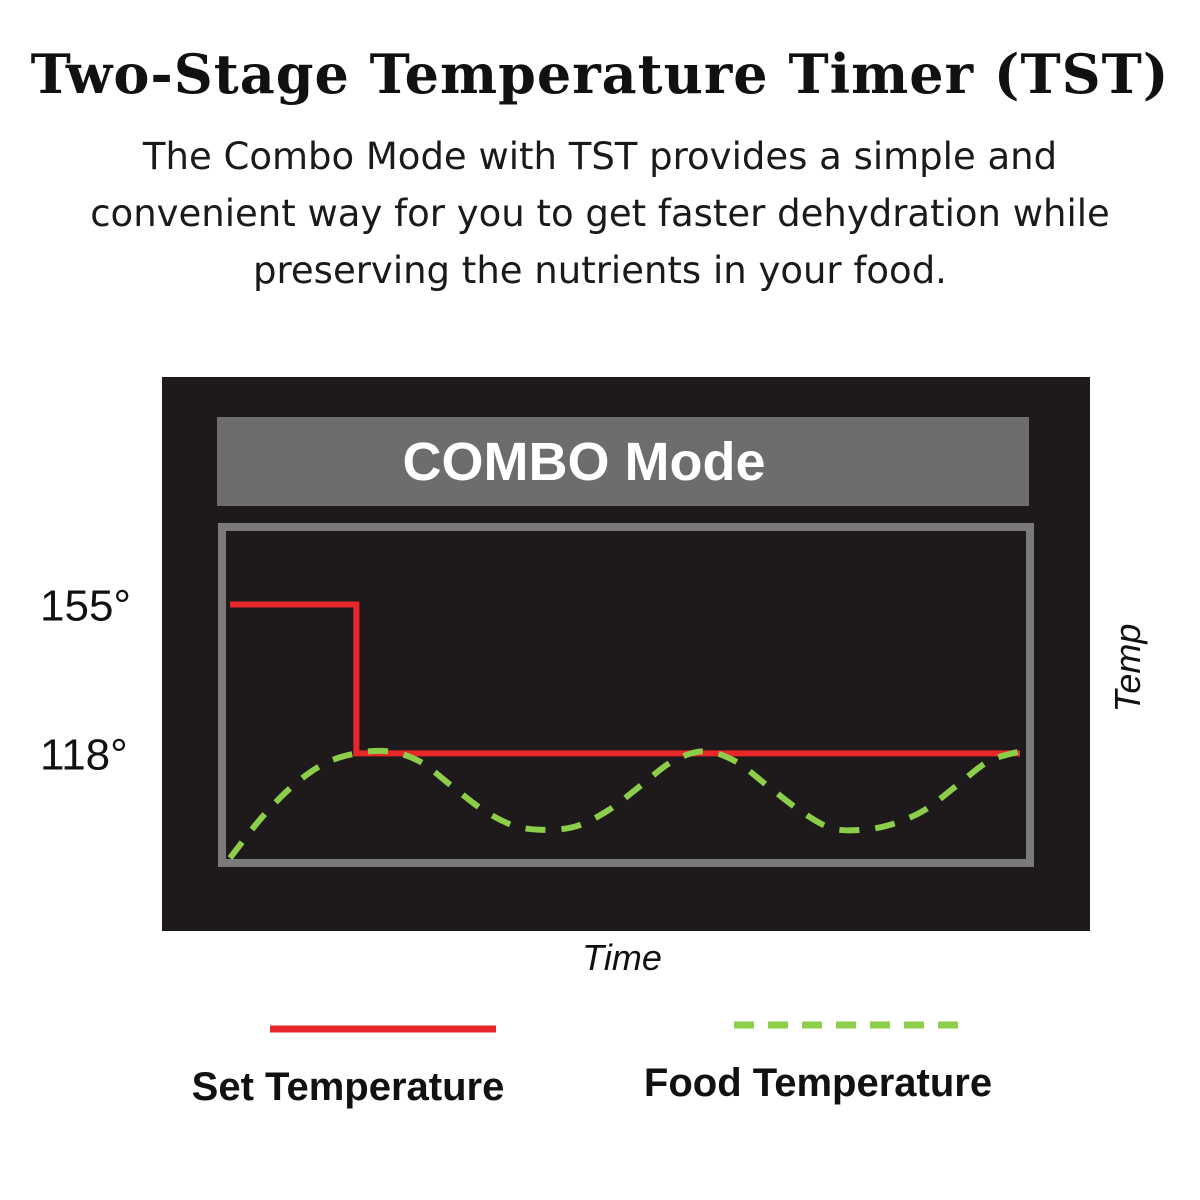  I want to click on y-tick-label-155: 155°, so click(85, 605).